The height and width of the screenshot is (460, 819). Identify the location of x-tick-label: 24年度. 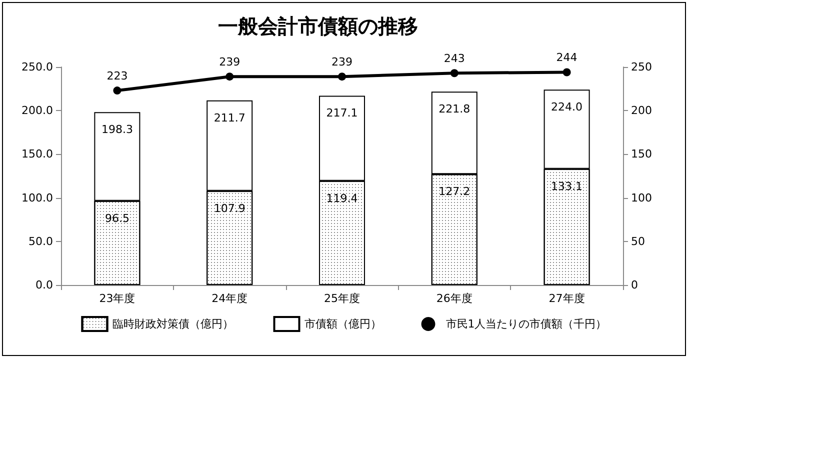
(230, 298).